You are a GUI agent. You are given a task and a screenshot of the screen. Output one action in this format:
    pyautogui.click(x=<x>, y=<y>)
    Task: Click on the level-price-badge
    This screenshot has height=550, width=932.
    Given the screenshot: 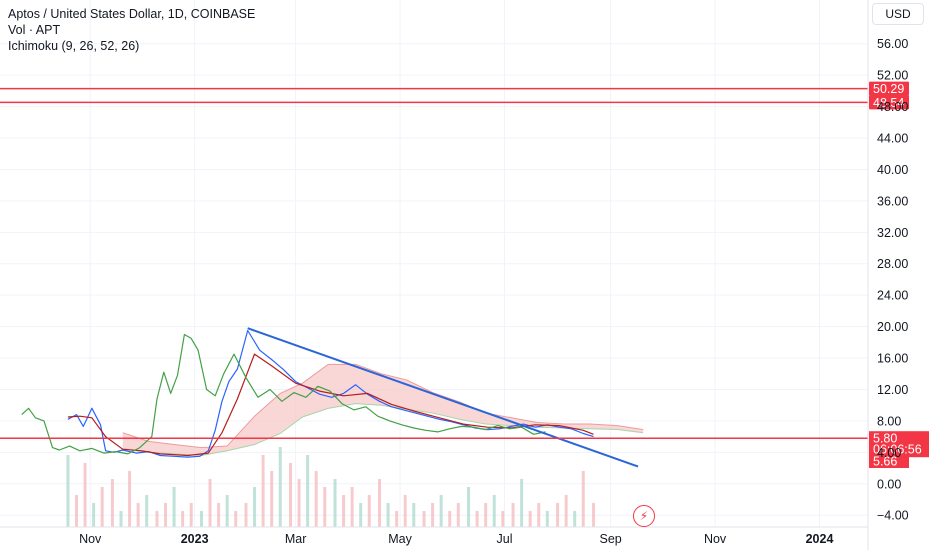 What is the action you would take?
    pyautogui.click(x=889, y=102)
    